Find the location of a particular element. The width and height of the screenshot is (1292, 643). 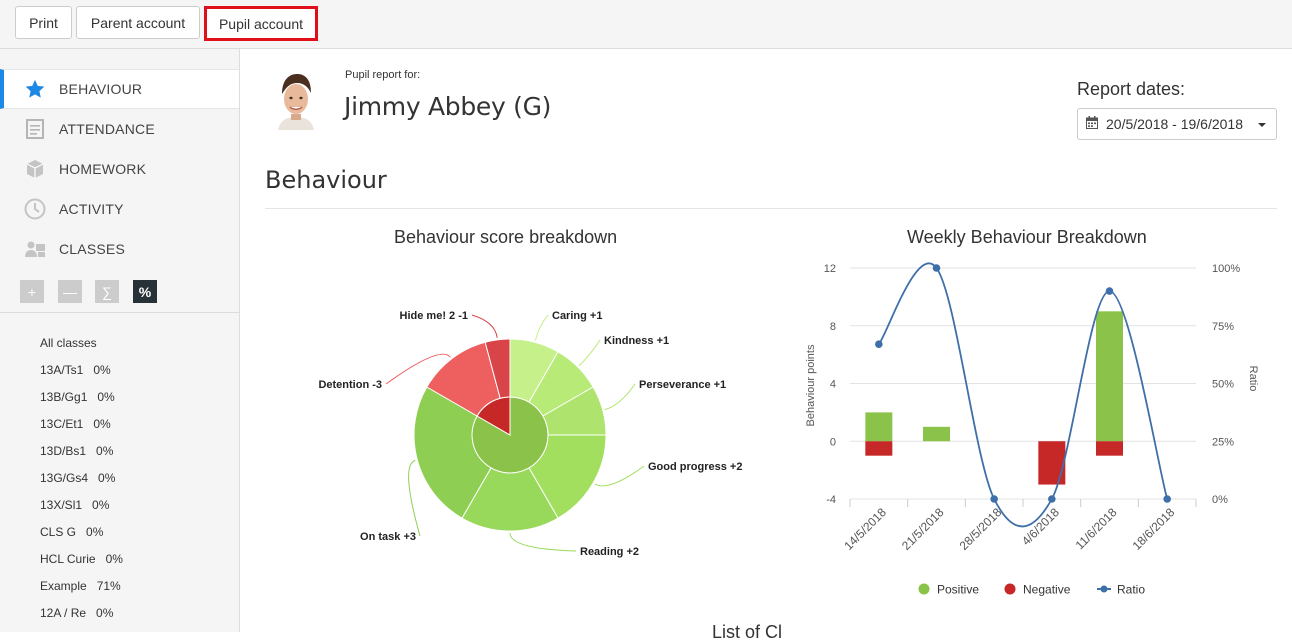

clock-icon is located at coordinates (35, 209).